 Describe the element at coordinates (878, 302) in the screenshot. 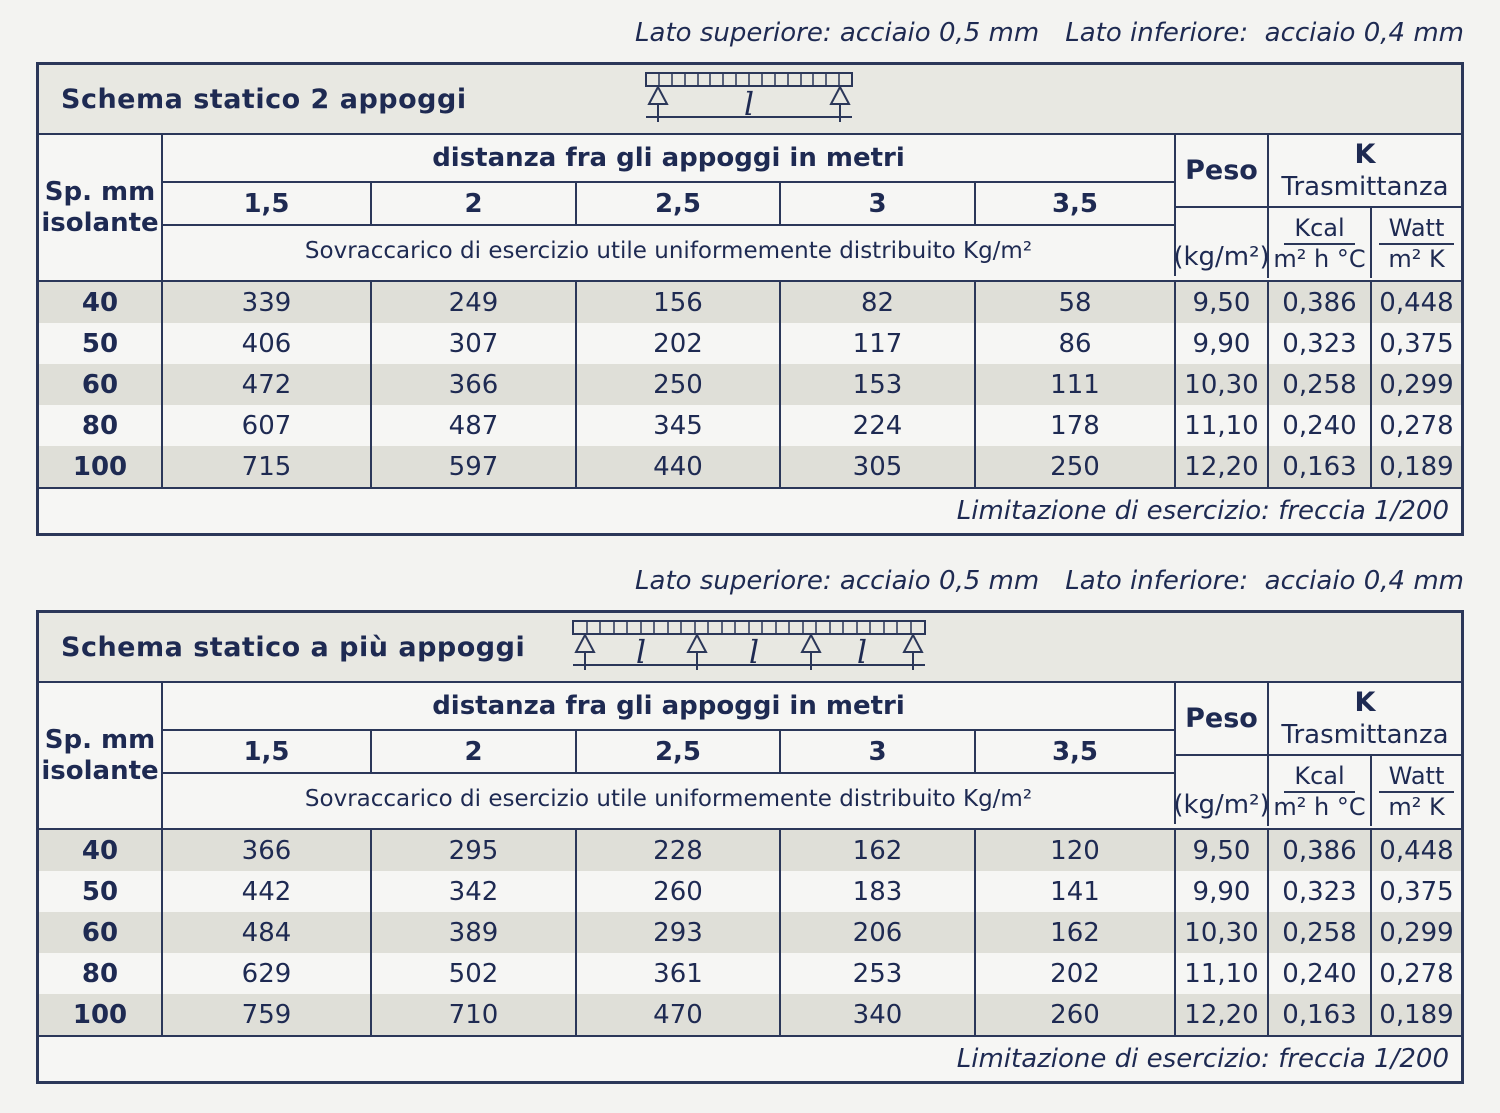

I see `row-span-cell: 82` at that location.